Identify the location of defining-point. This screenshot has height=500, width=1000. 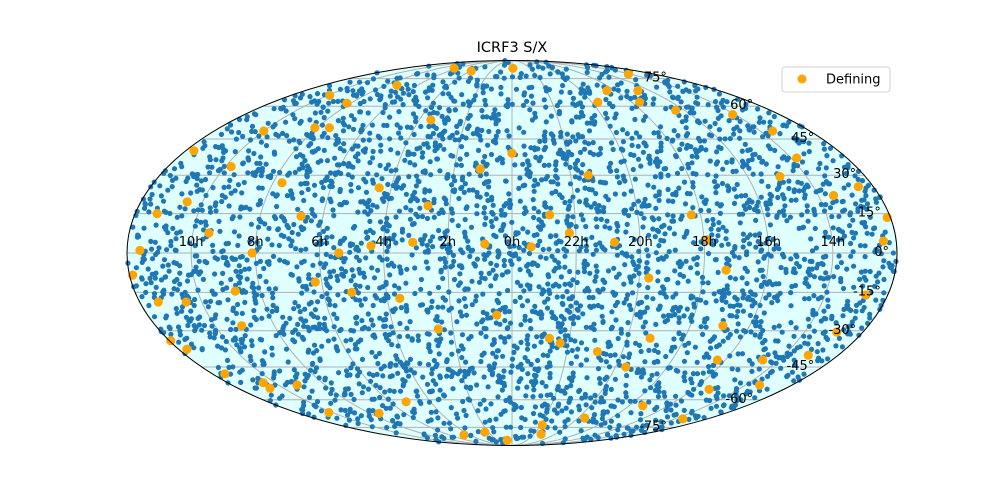
(431, 120).